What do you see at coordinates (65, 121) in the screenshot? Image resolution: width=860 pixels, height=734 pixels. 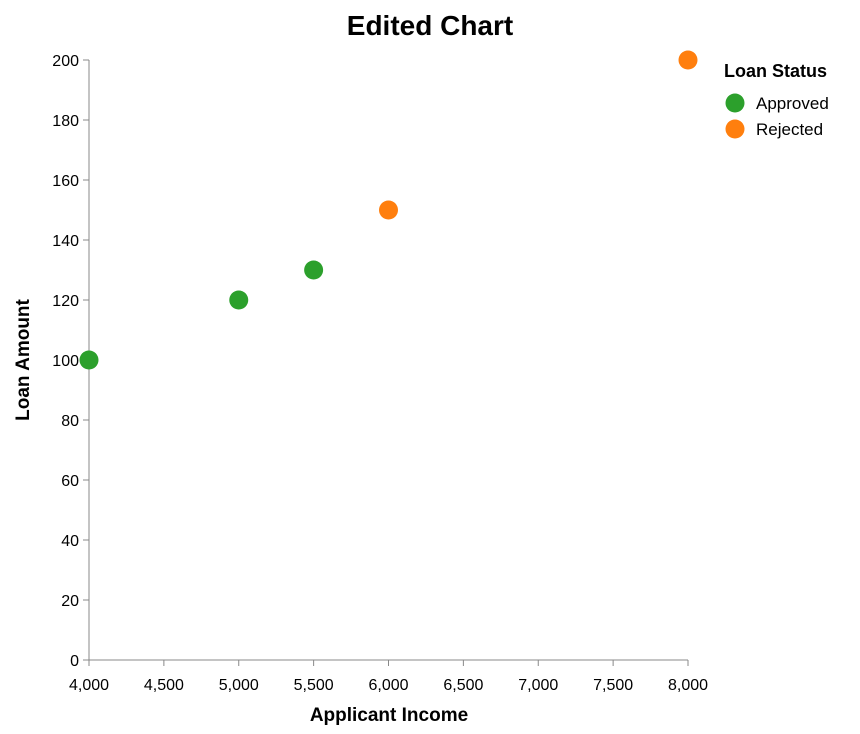 I see `y-tick-label: 180` at bounding box center [65, 121].